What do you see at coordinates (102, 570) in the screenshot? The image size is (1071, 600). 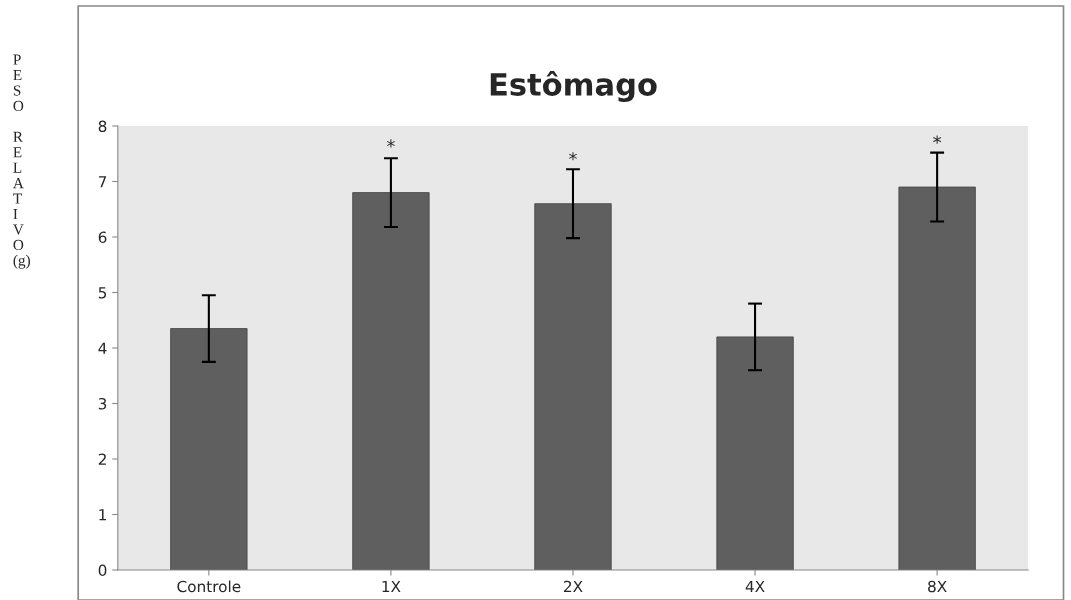 I see `y-tick-label: 0` at bounding box center [102, 570].